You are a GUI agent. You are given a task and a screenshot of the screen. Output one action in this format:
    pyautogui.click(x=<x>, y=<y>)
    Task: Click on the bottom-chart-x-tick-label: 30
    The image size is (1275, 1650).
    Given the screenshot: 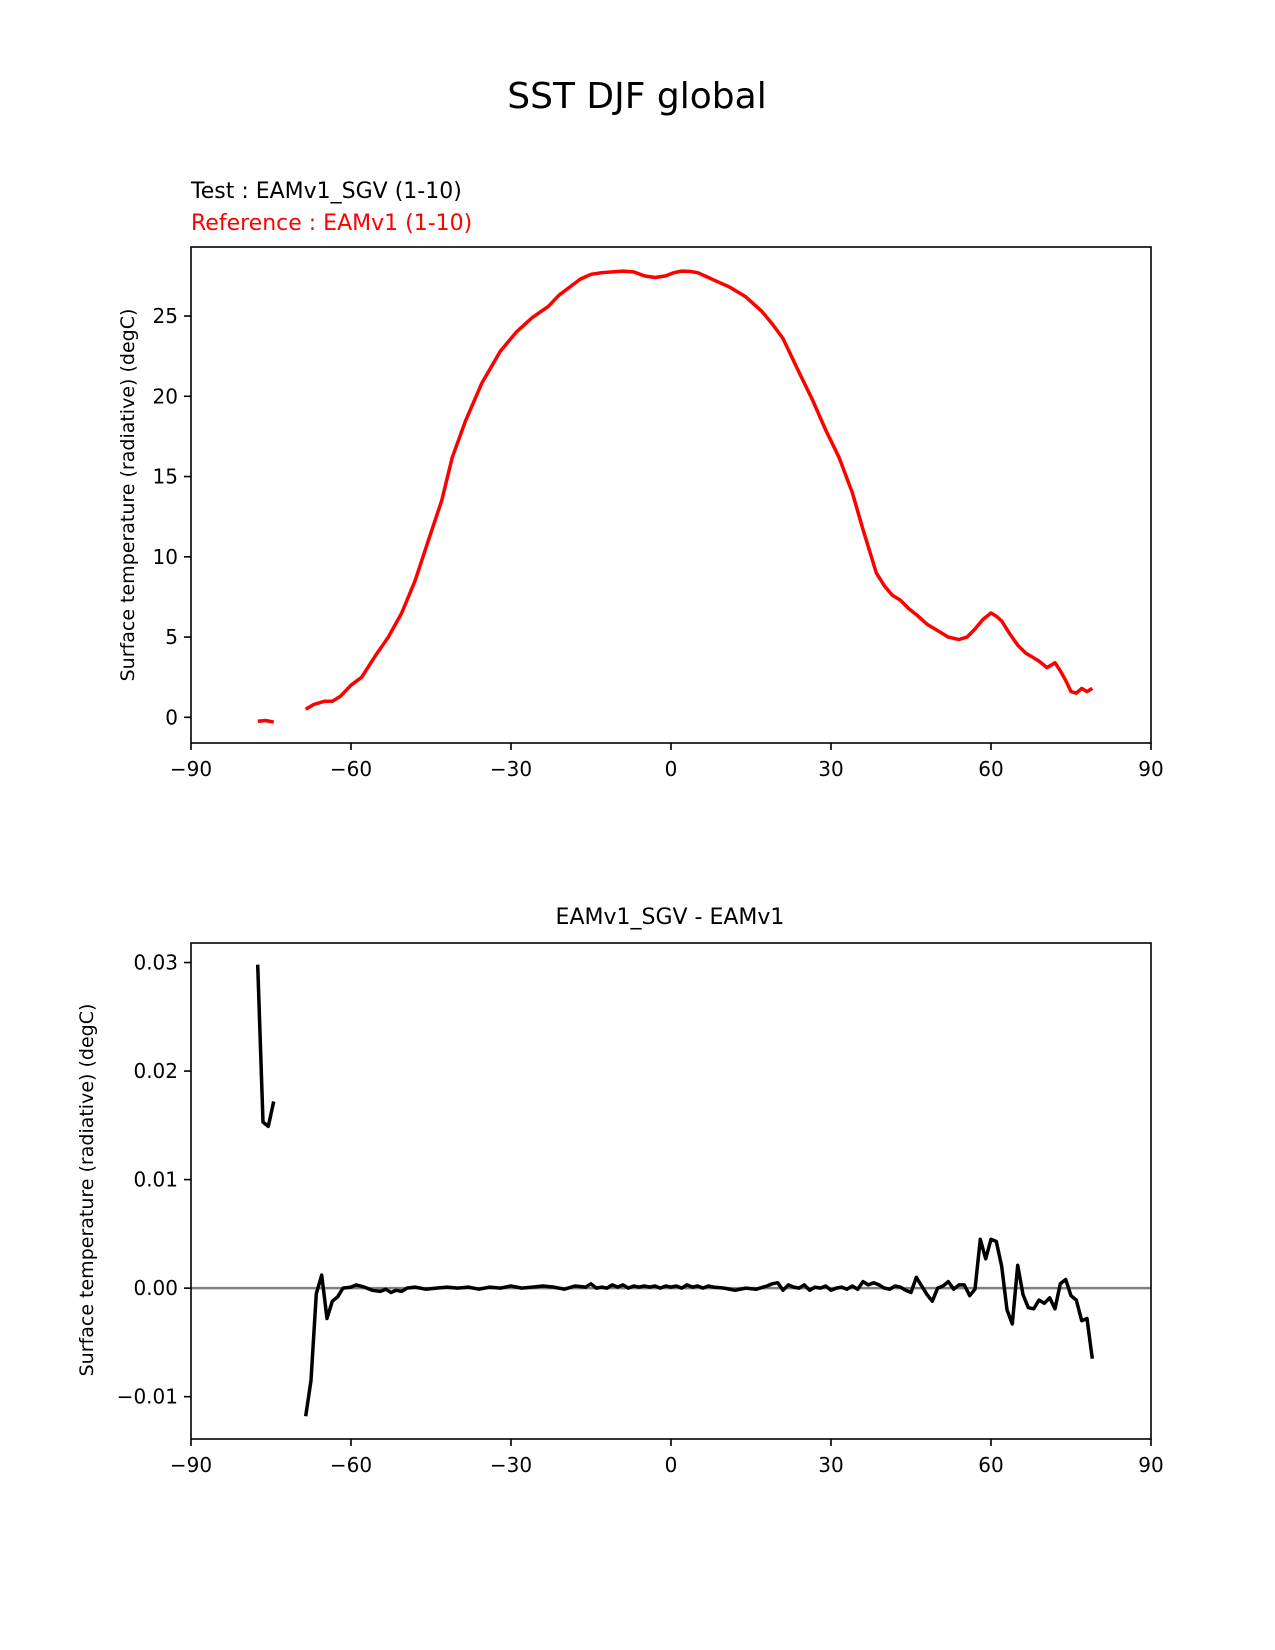 What is the action you would take?
    pyautogui.click(x=830, y=1465)
    